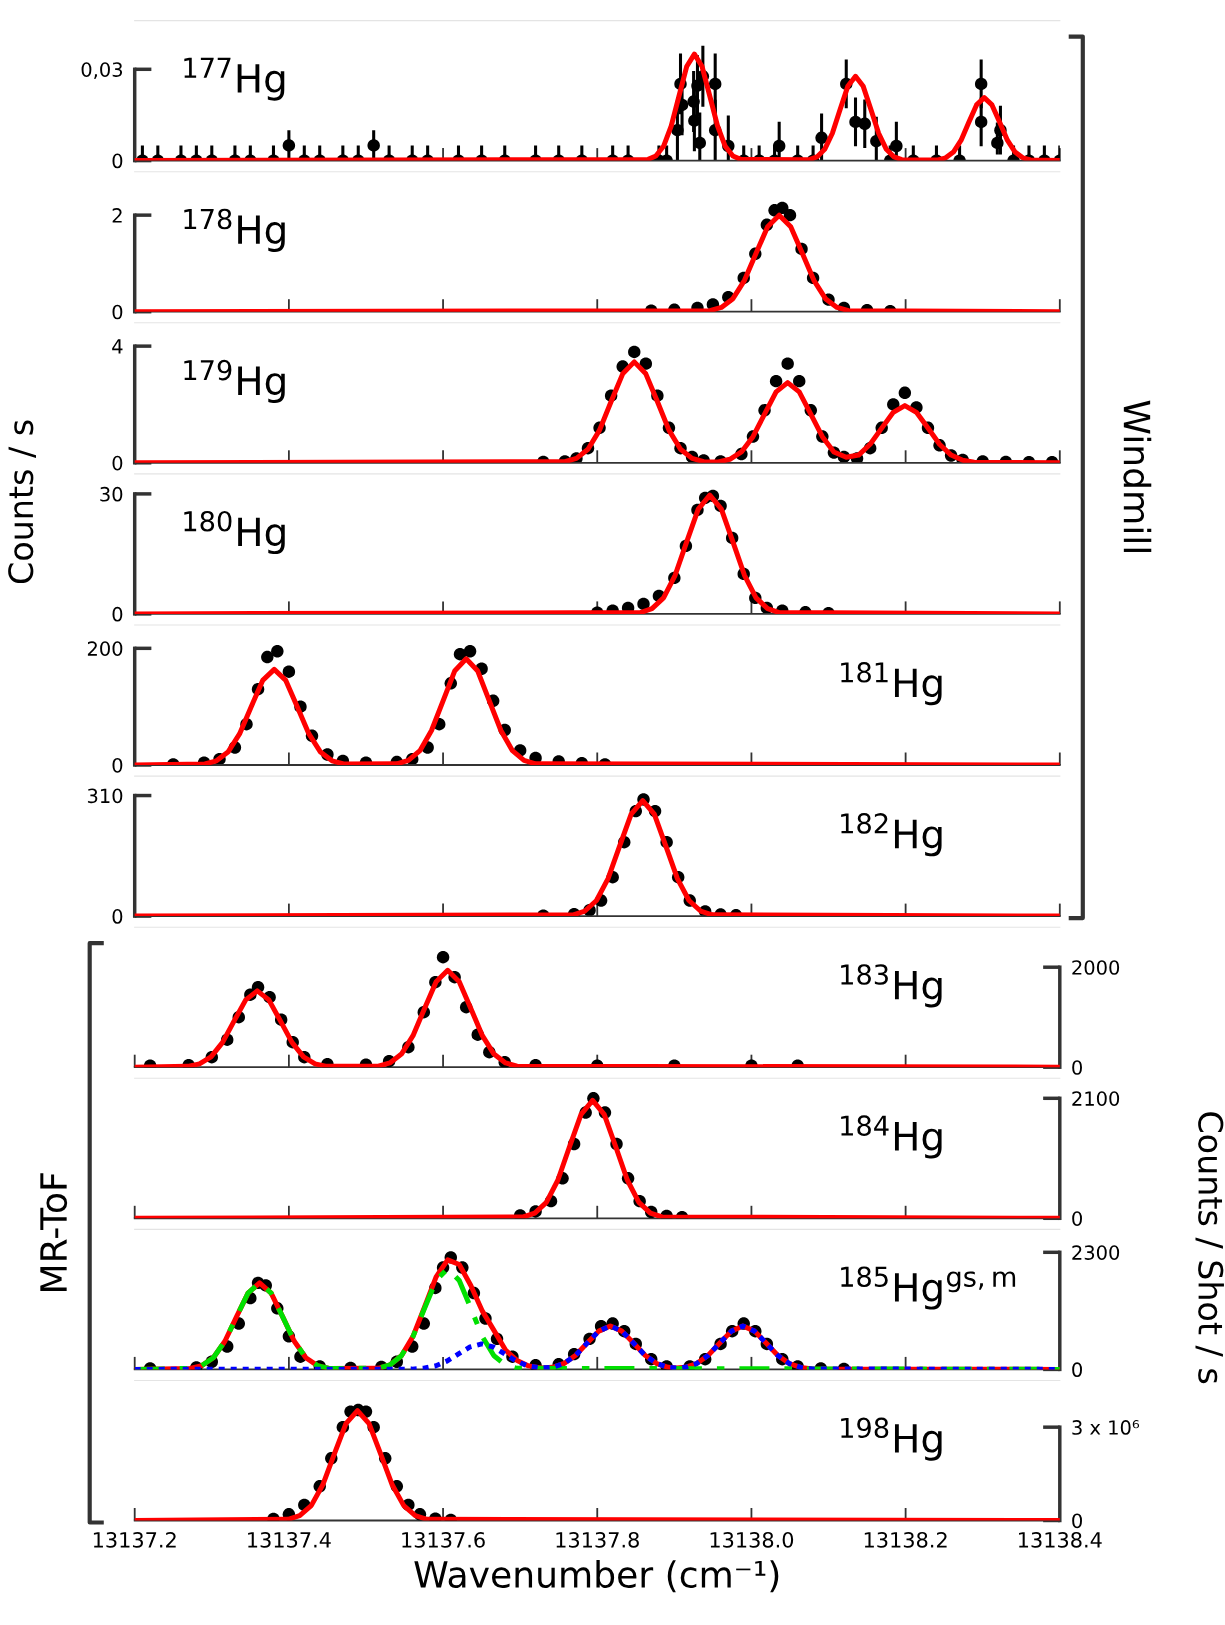  What do you see at coordinates (234, 532) in the screenshot?
I see `annotation: $^{180}$Hg` at bounding box center [234, 532].